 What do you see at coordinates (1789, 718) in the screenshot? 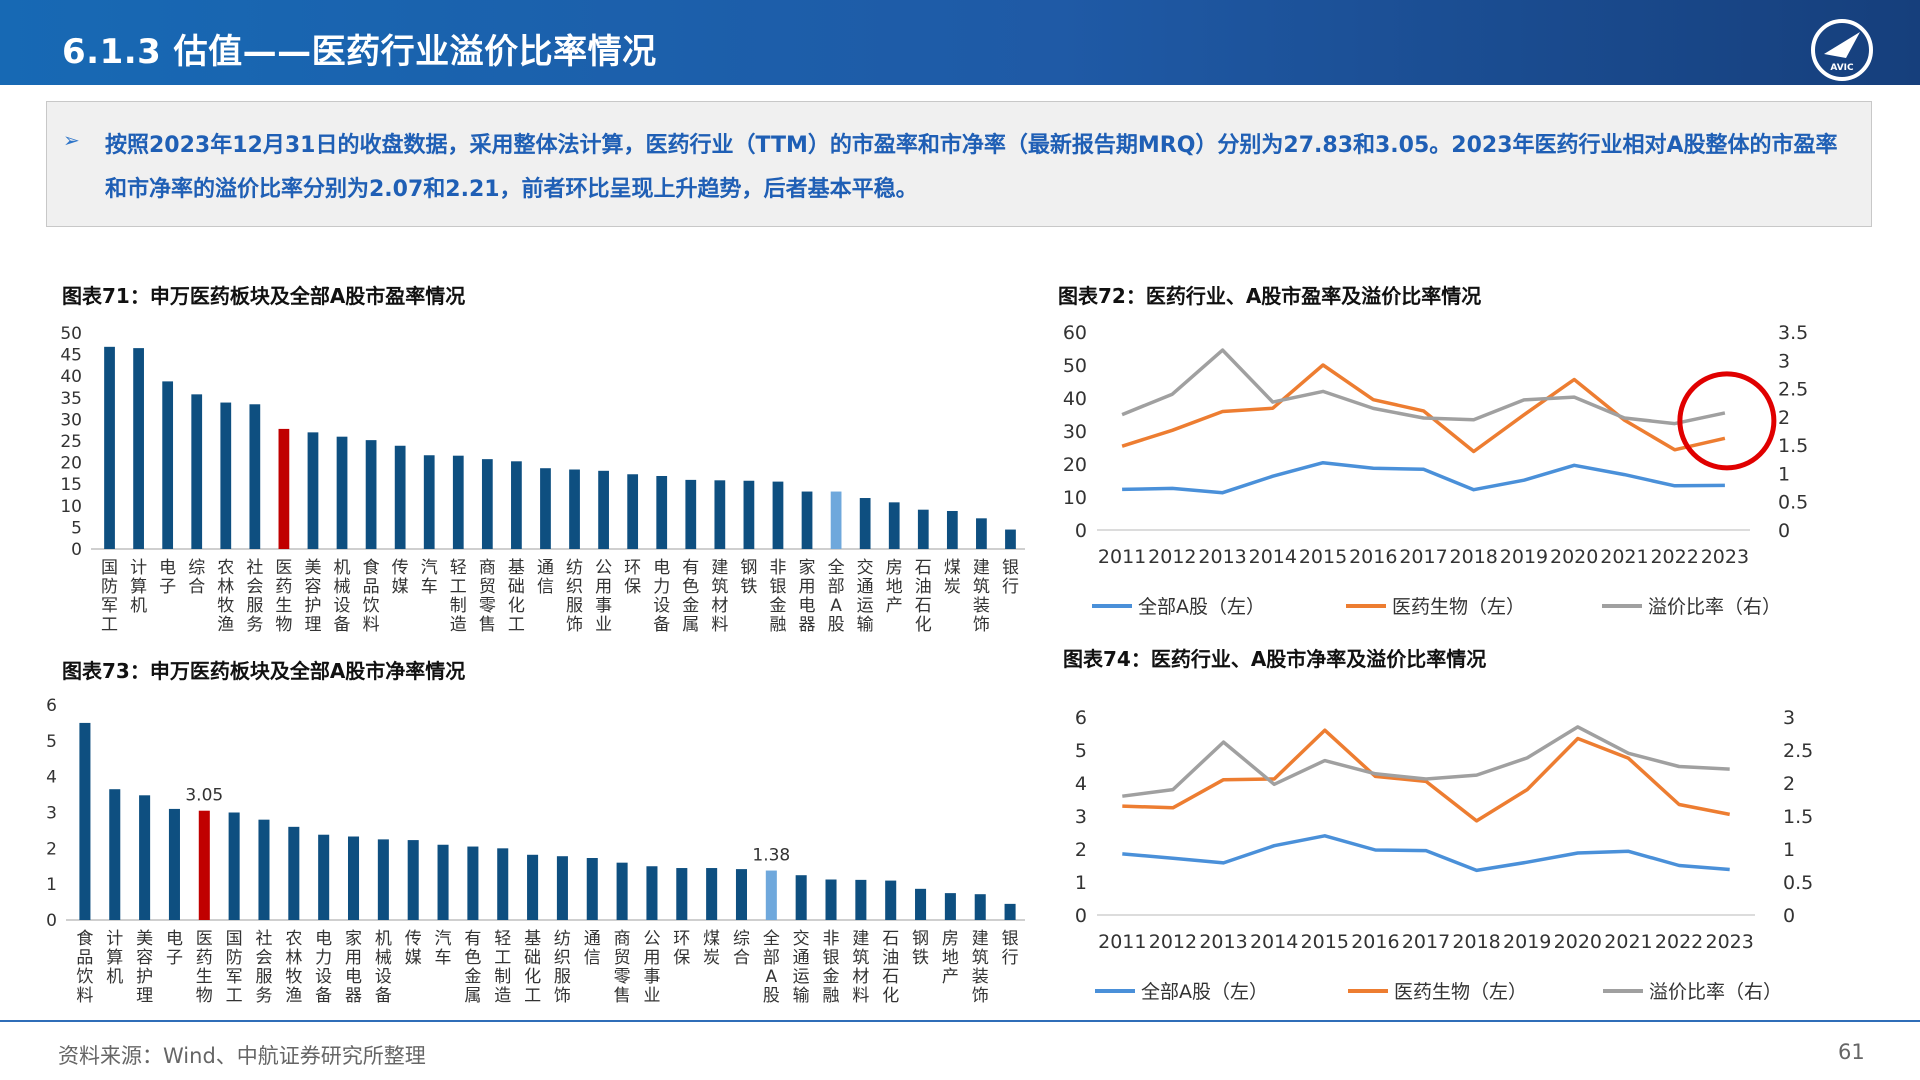
I see `y-right-tick-label: 3` at bounding box center [1789, 718].